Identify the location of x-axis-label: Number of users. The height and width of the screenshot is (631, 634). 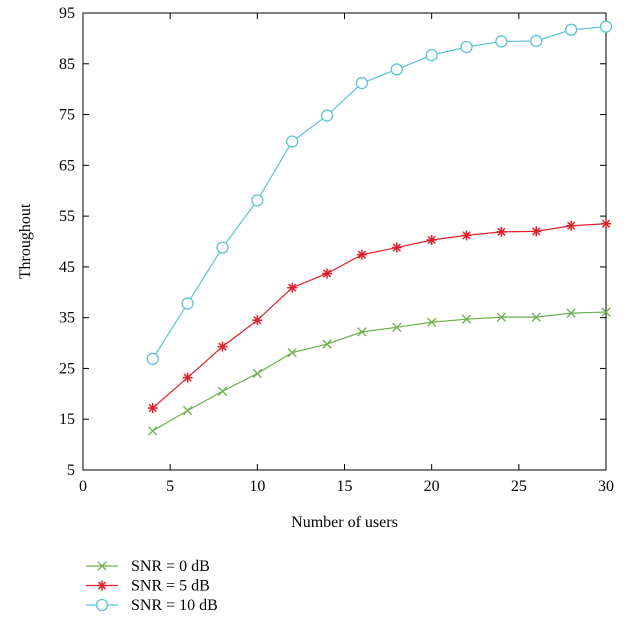
(344, 522).